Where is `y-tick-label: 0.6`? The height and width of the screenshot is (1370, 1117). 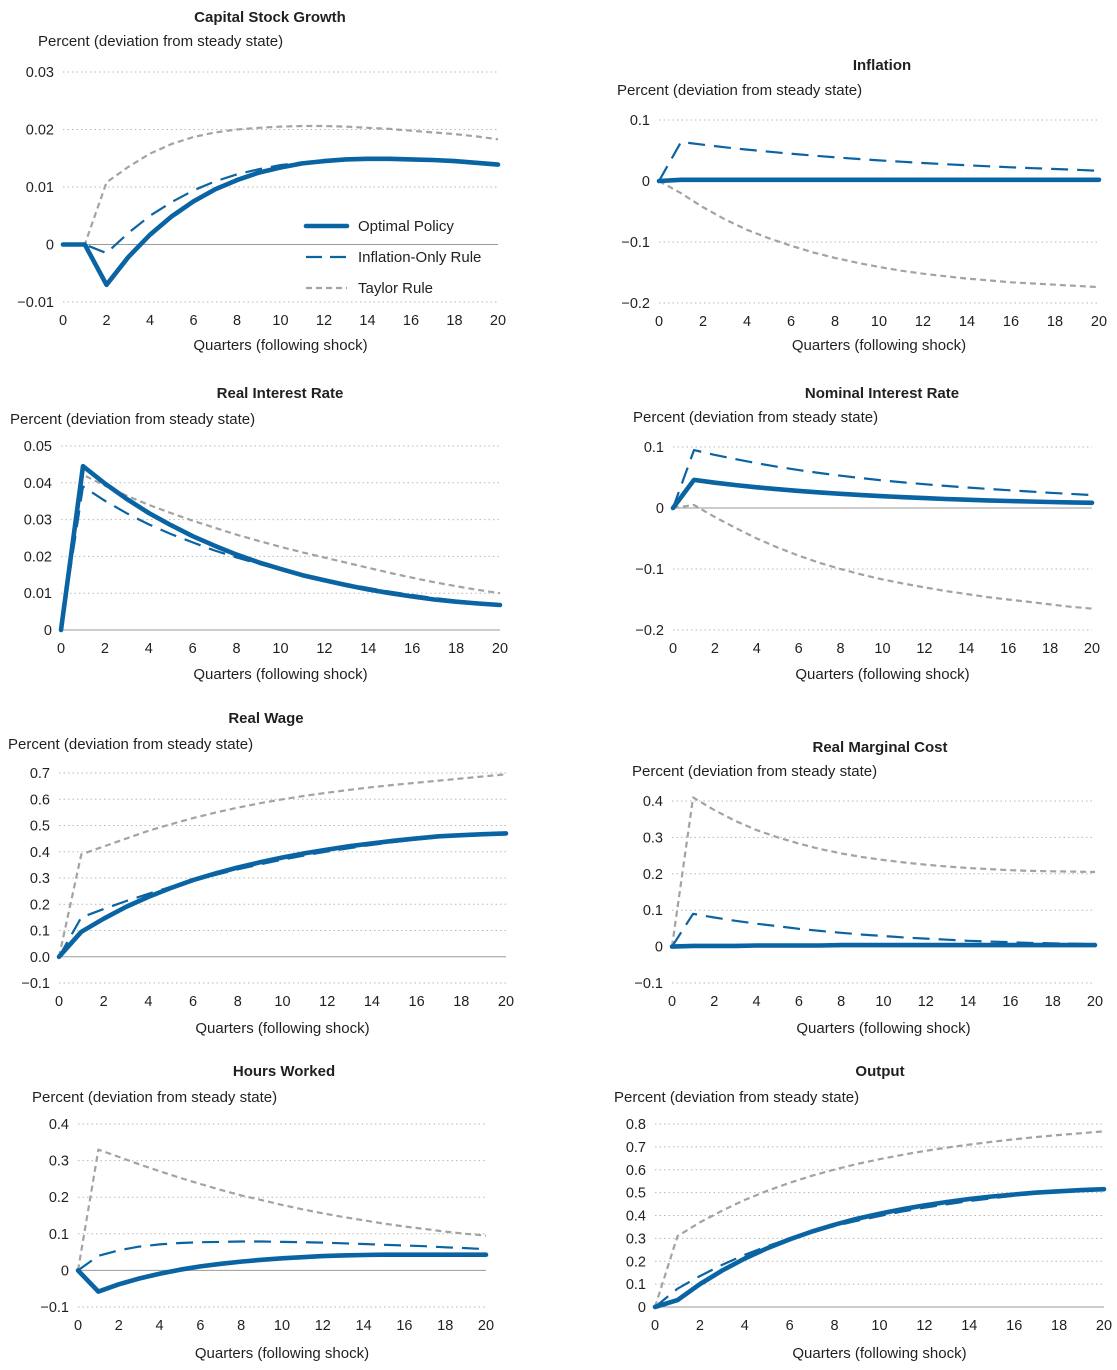 y-tick-label: 0.6 is located at coordinates (40, 800).